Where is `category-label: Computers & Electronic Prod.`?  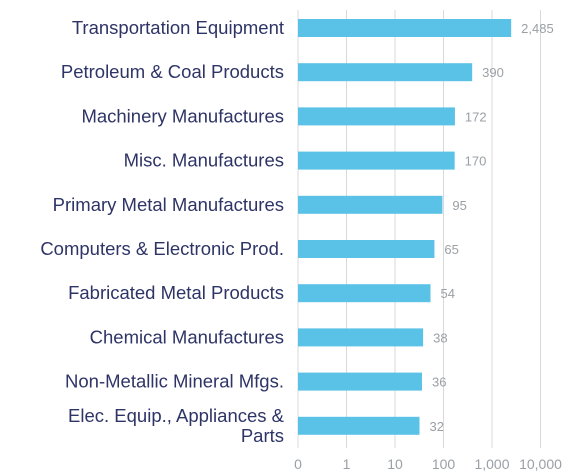 category-label: Computers & Electronic Prod. is located at coordinates (162, 248).